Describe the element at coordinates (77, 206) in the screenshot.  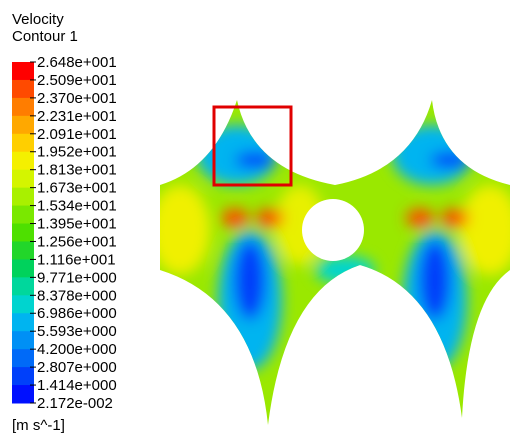
I see `legend-label: 1.534e+001` at that location.